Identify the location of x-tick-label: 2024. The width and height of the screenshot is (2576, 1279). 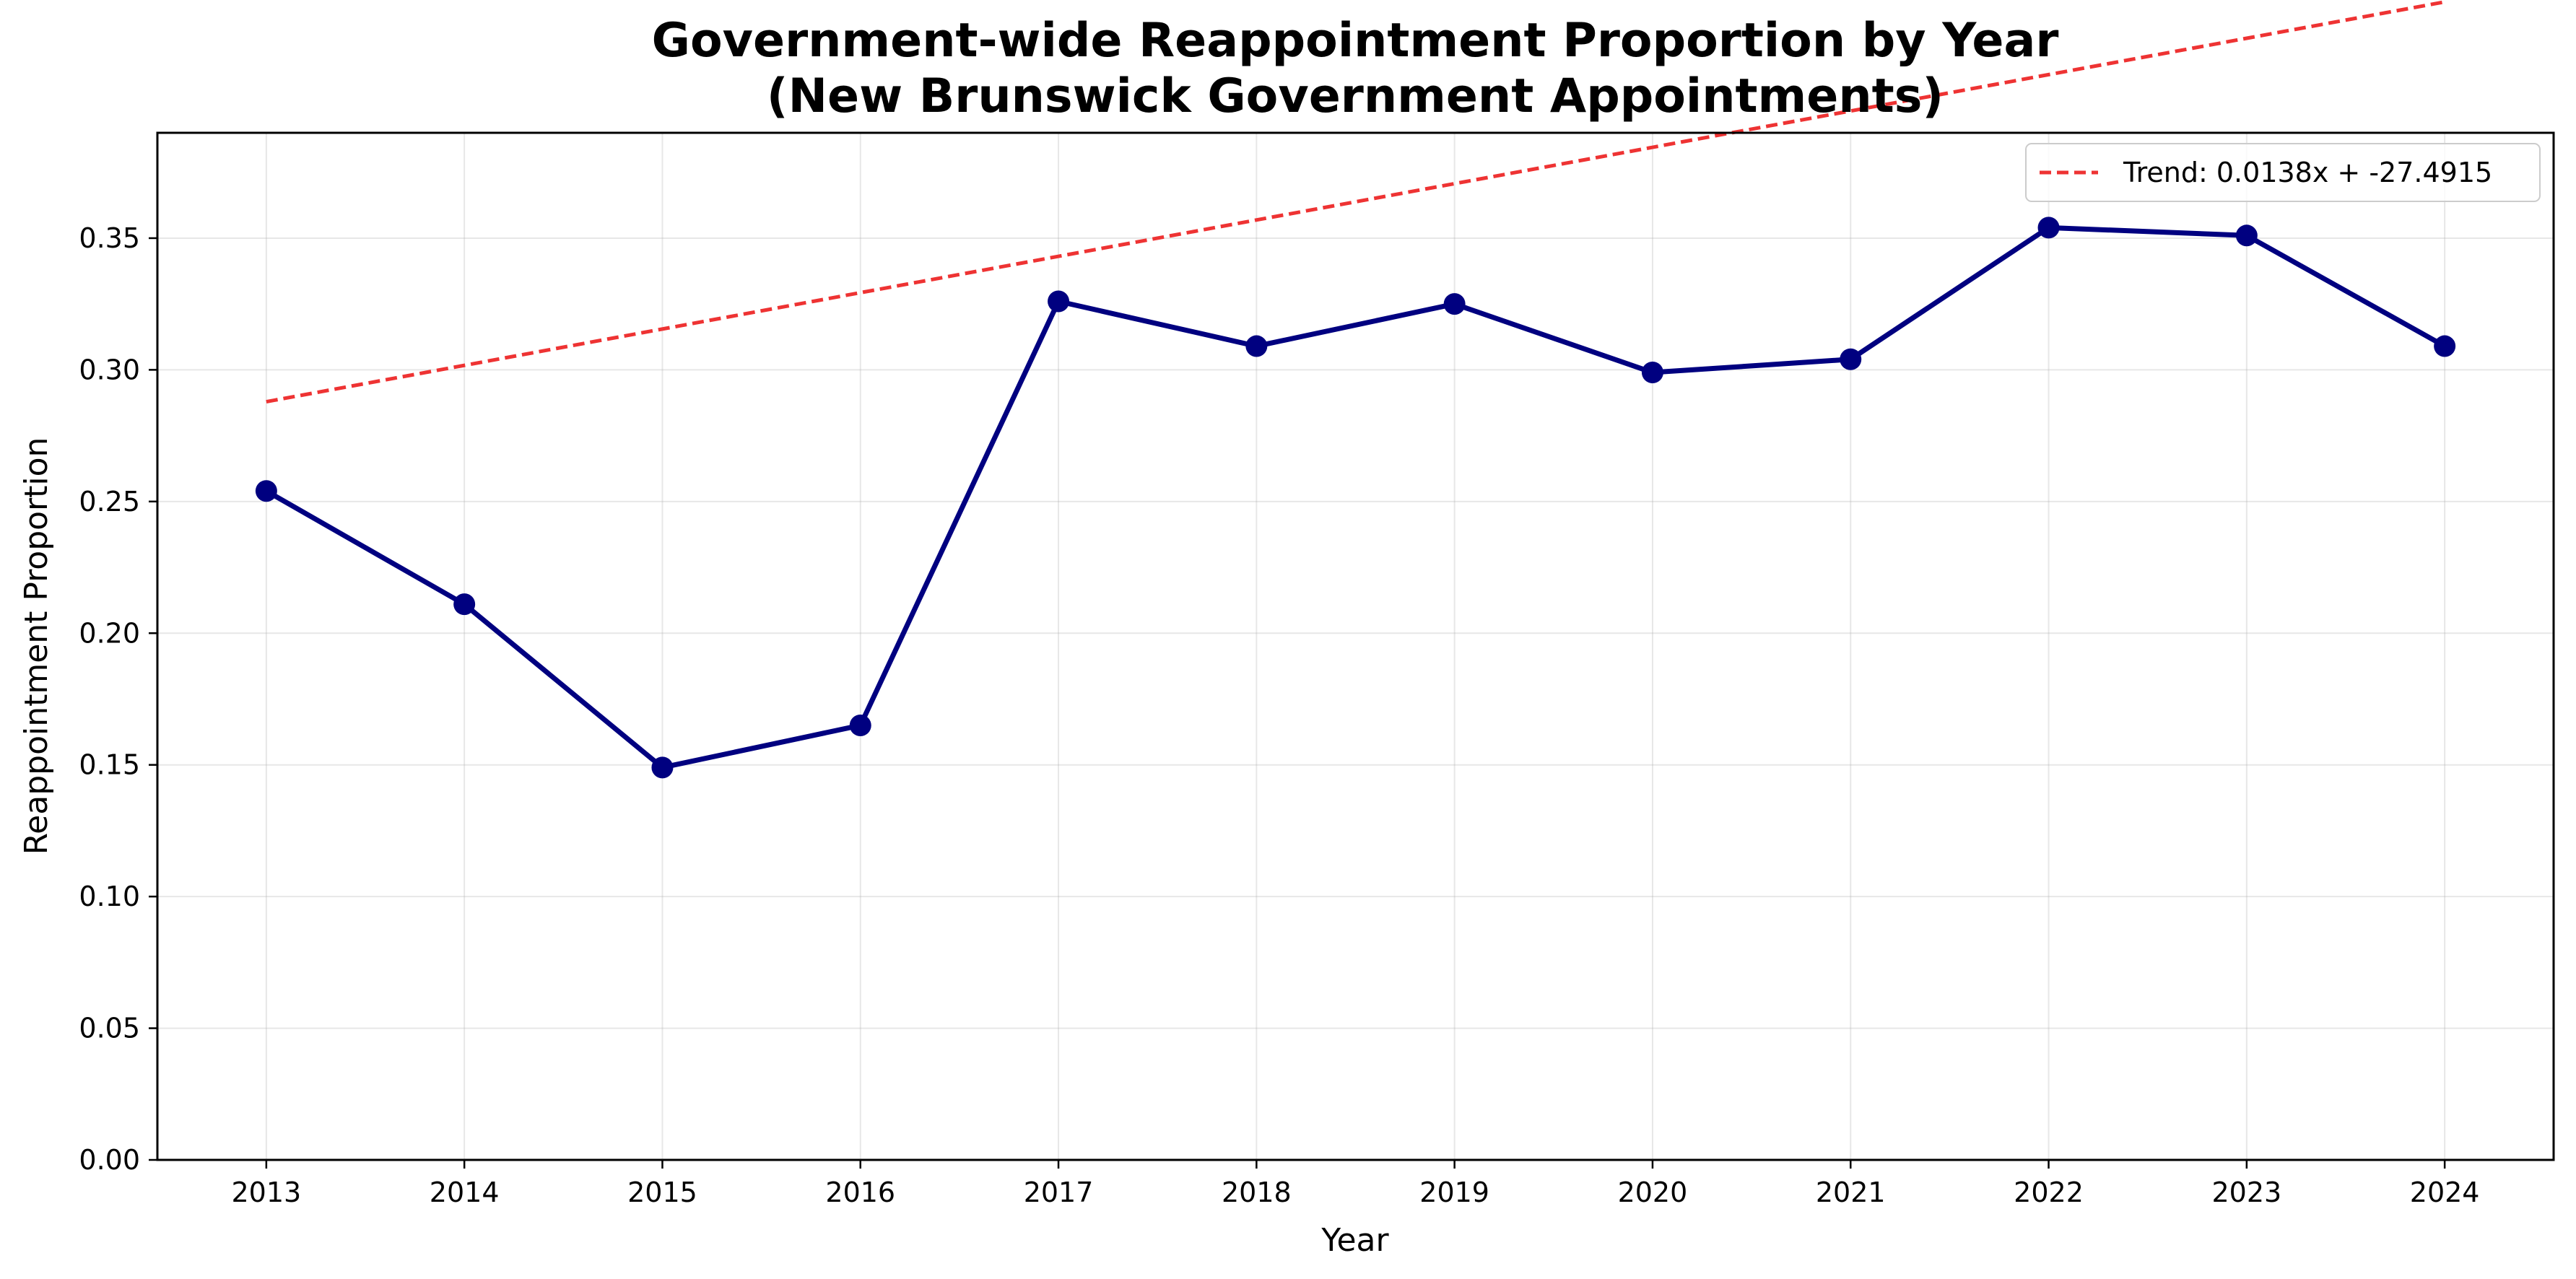
(2445, 1192).